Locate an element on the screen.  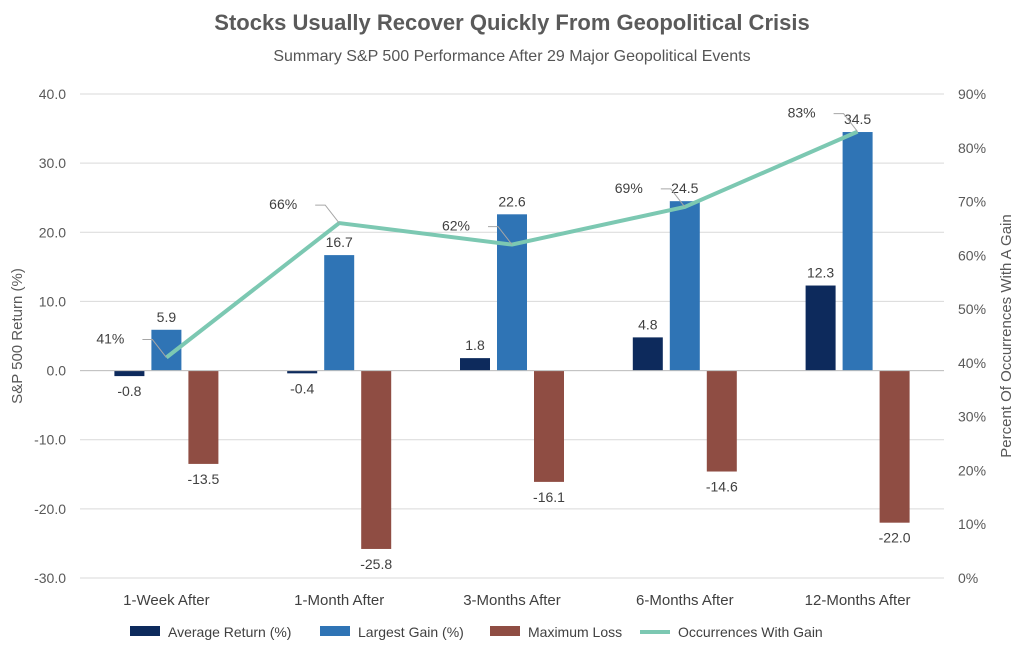
data-label: -14.6 is located at coordinates (722, 487).